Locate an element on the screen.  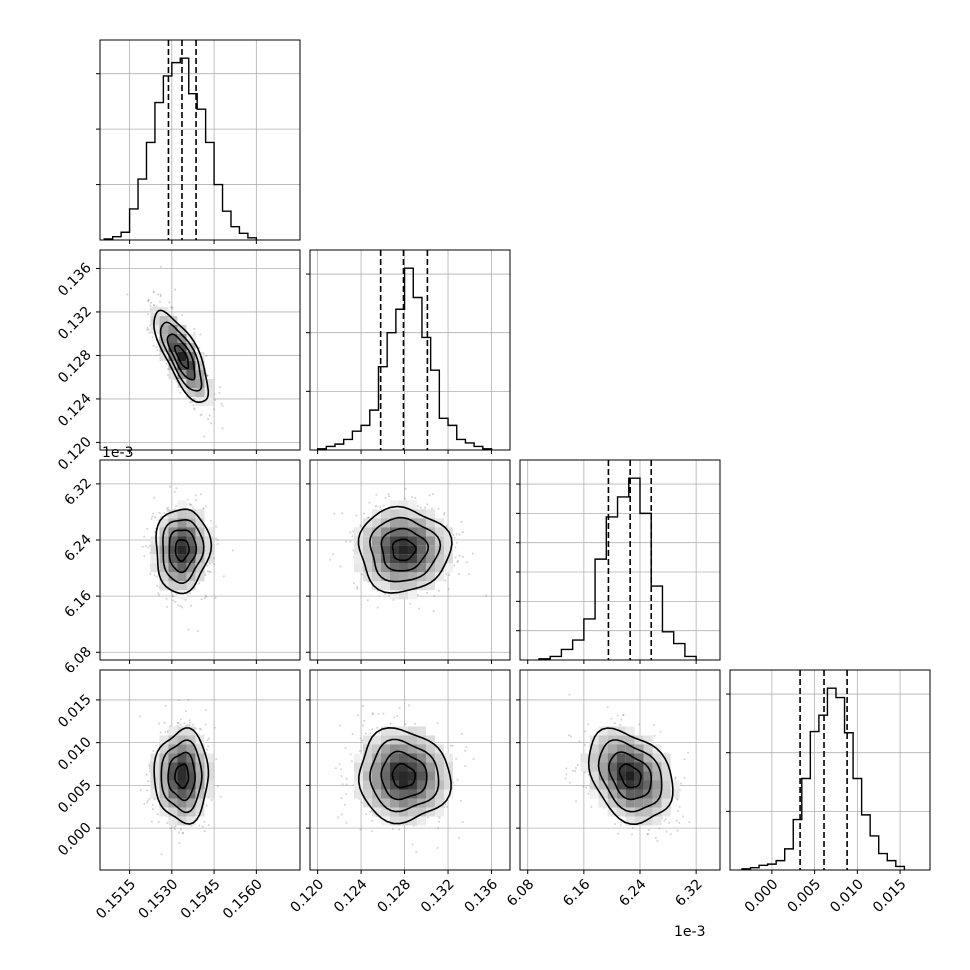
panel-content is located at coordinates (620, 770).